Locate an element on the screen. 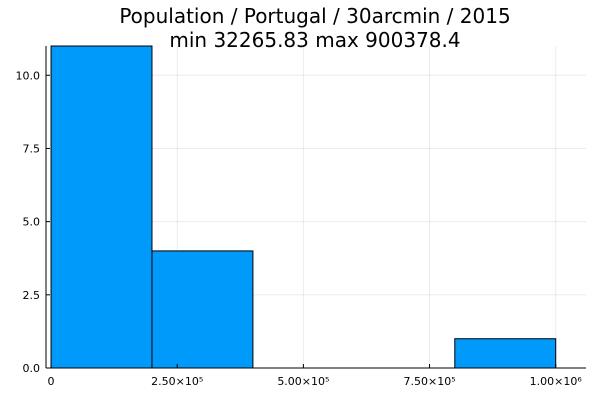 The image size is (600, 400). x-tick-label-4: 1.00×10⁶ is located at coordinates (556, 381).